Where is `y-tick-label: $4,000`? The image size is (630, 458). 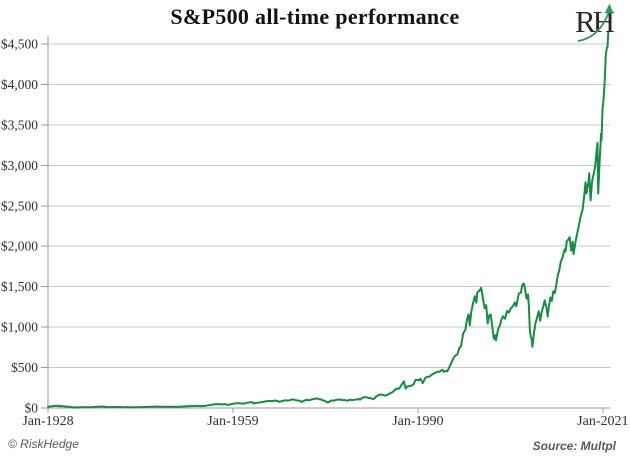
y-tick-label: $4,000 is located at coordinates (19, 84).